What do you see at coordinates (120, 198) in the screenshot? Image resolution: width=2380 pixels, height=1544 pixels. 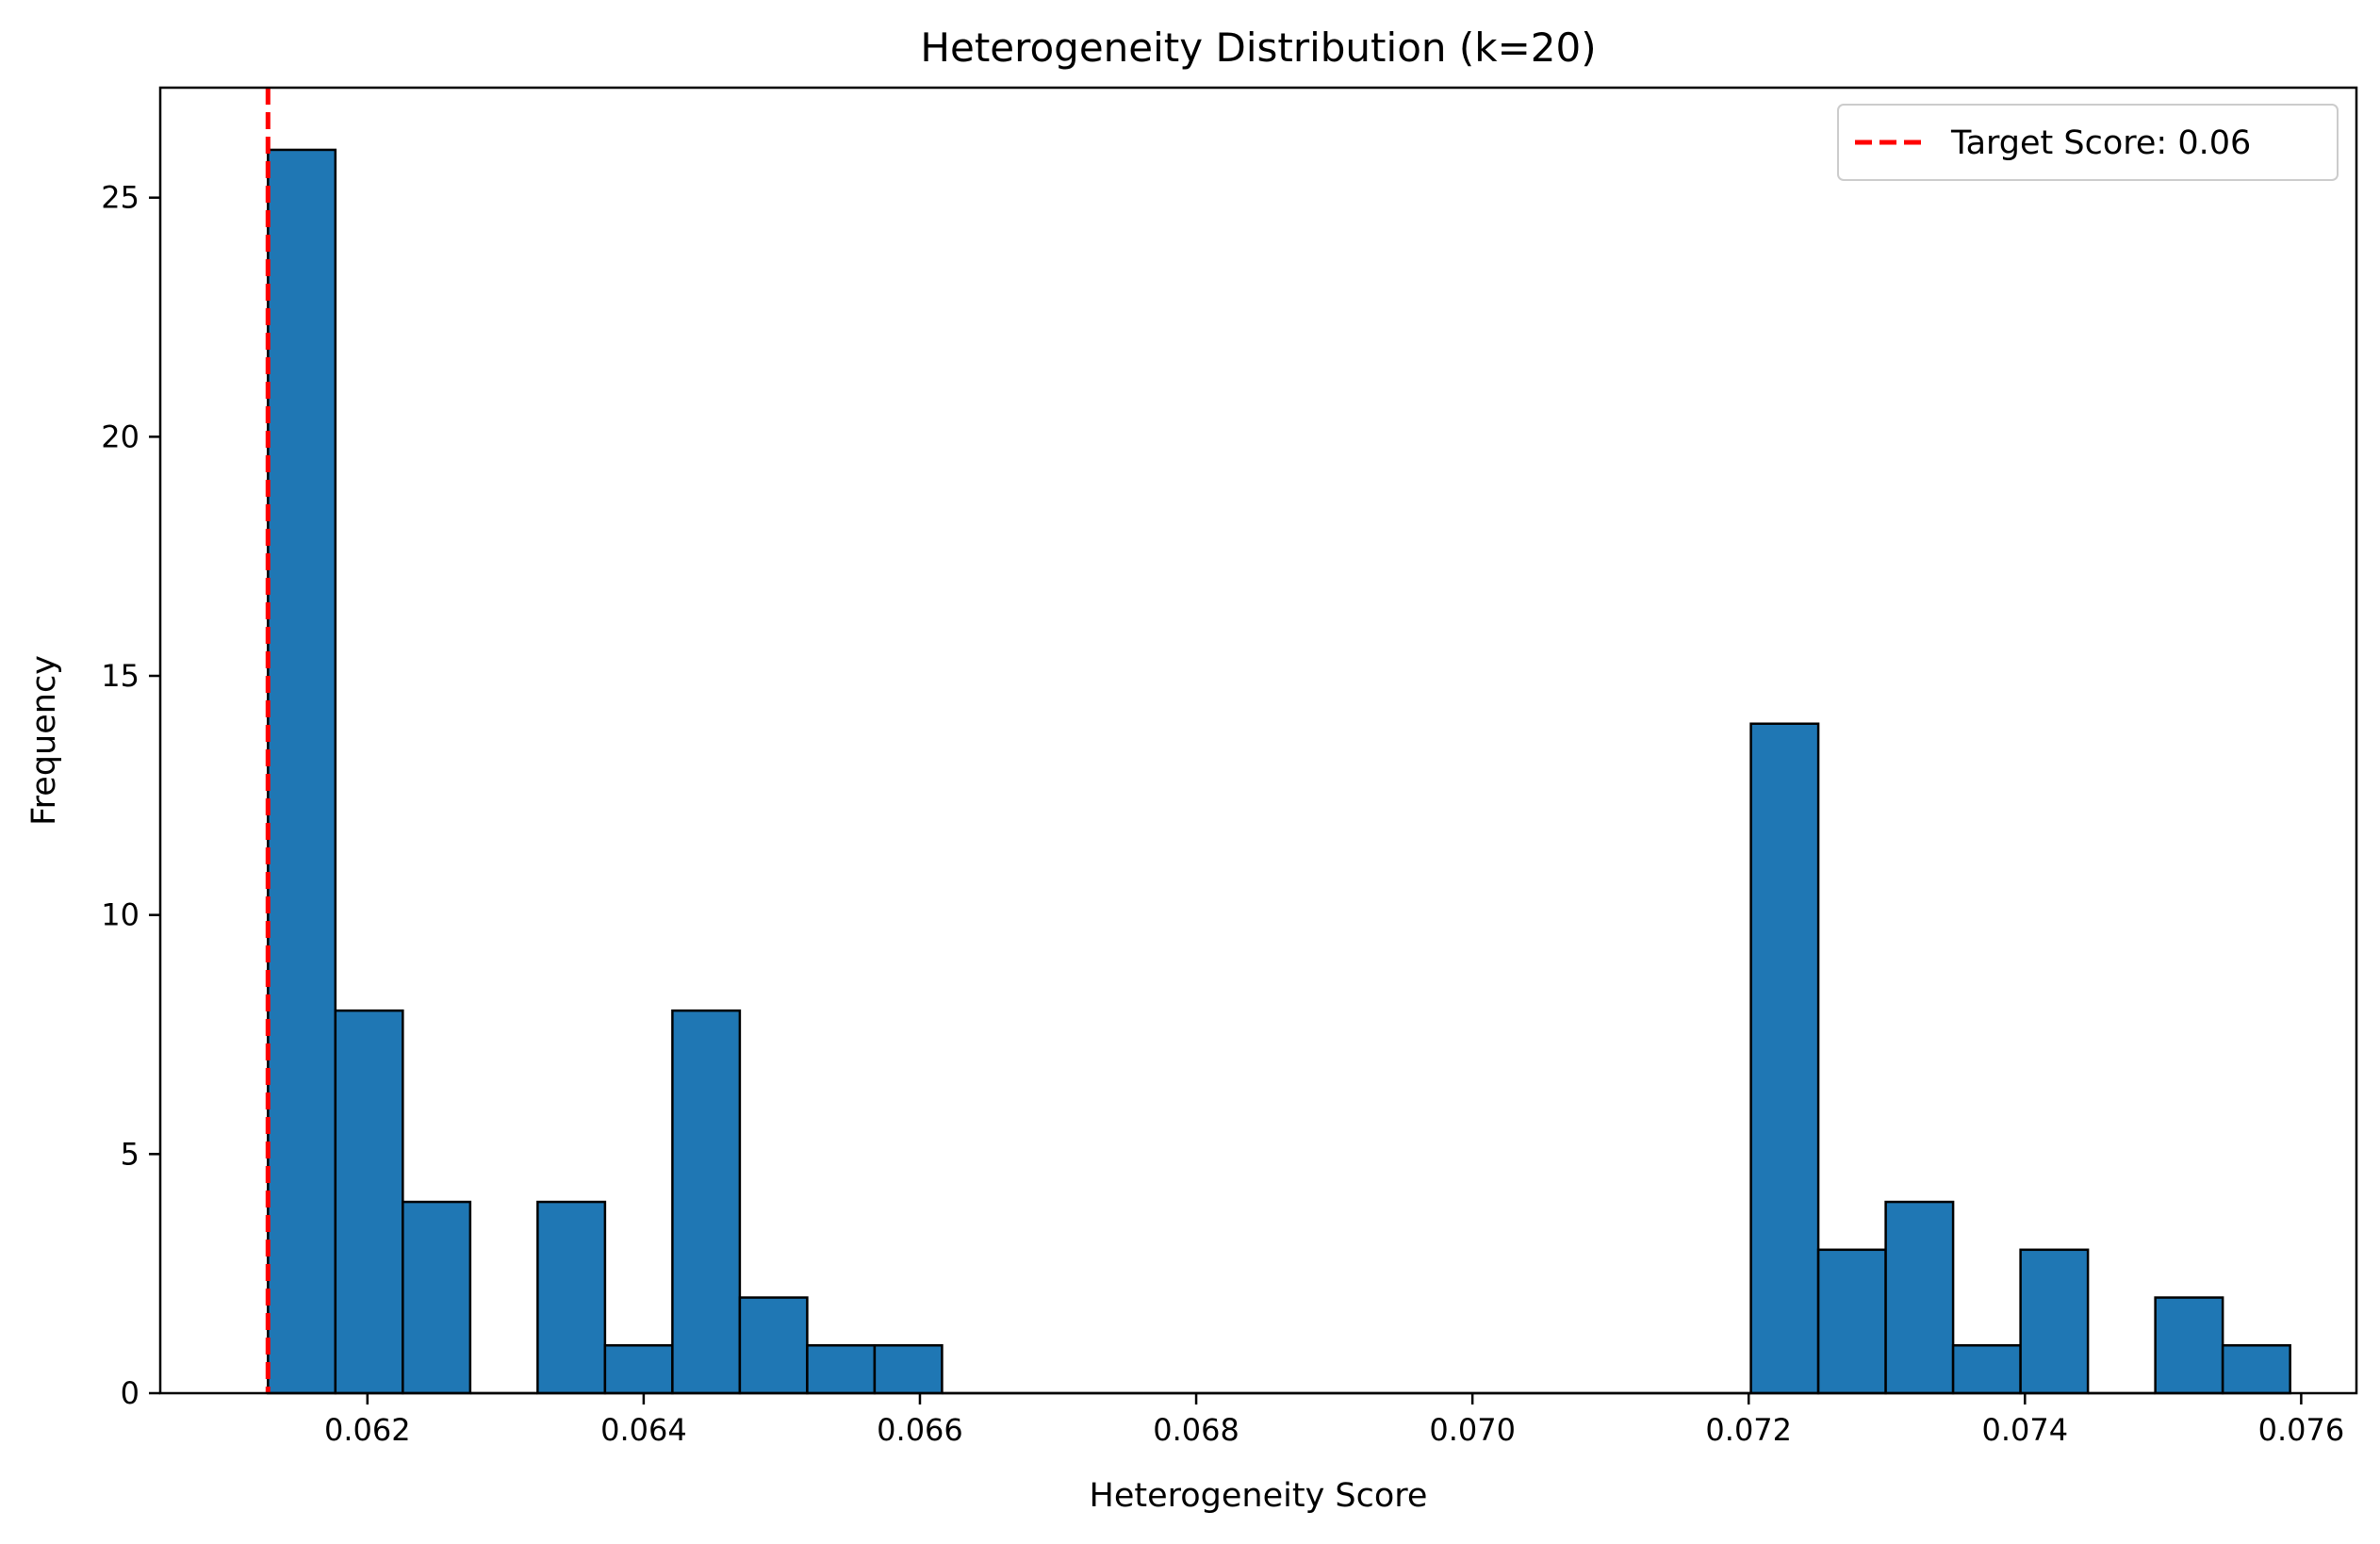 I see `y-tick-label: 25` at bounding box center [120, 198].